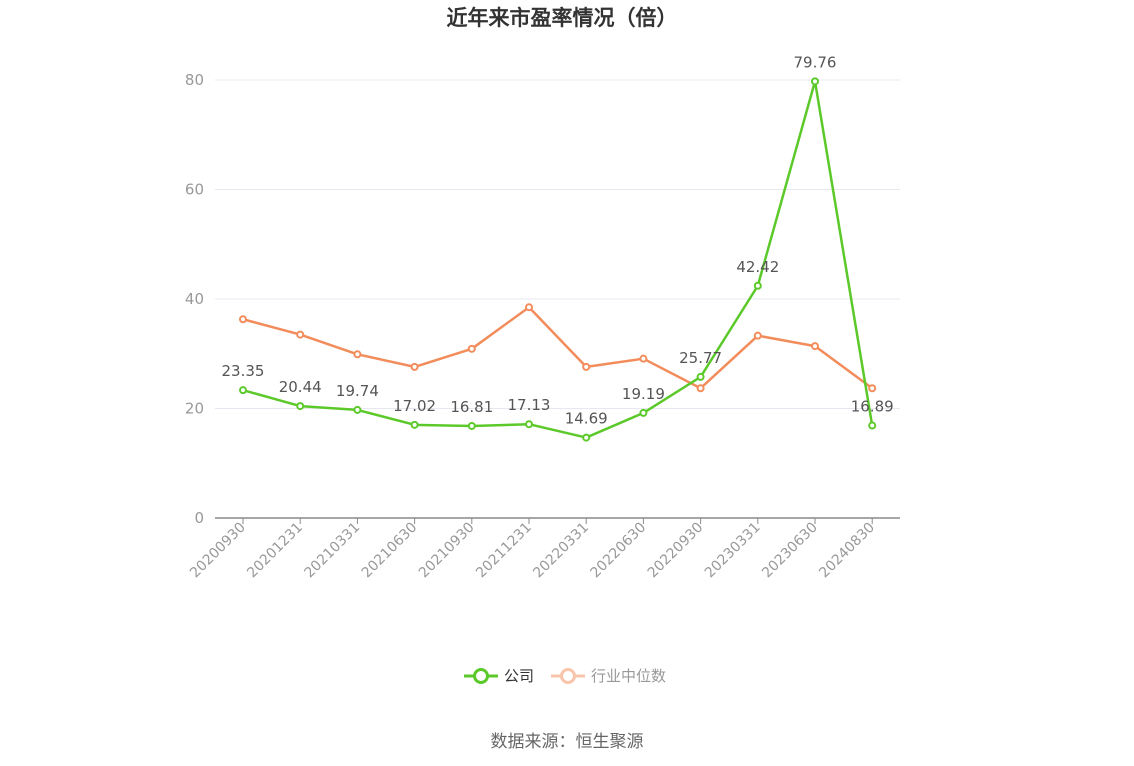 The width and height of the screenshot is (1134, 766). Describe the element at coordinates (568, 676) in the screenshot. I see `legend-industry-marker-icon` at that location.